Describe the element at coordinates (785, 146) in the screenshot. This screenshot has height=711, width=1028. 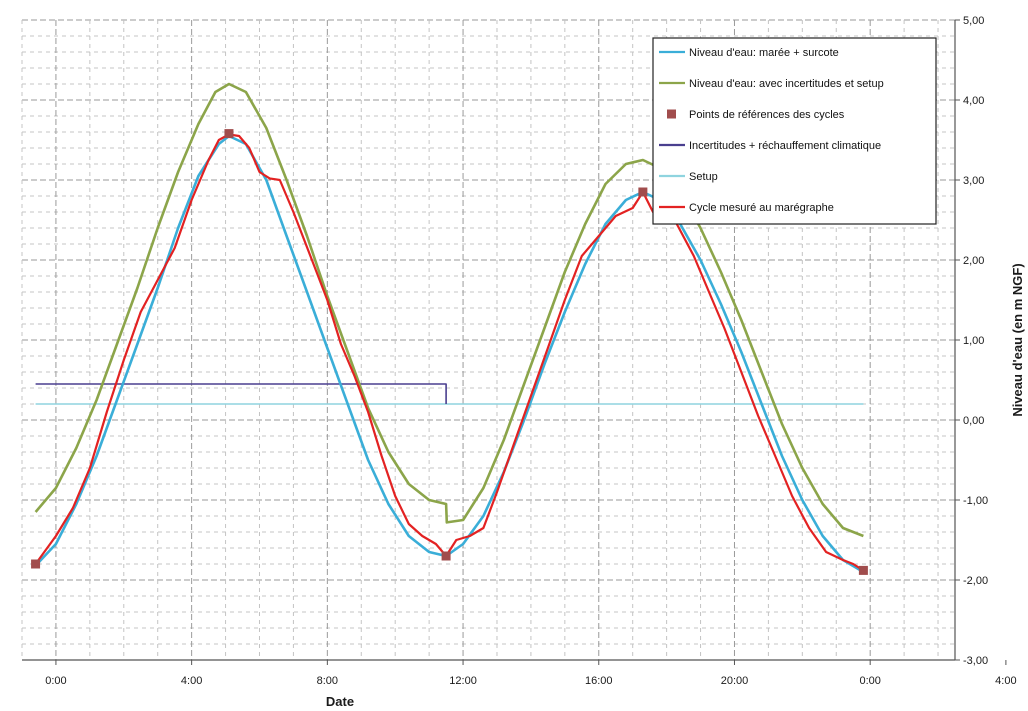
I see `legend-entry-label: Incertitudes + réchauffement climatique` at that location.